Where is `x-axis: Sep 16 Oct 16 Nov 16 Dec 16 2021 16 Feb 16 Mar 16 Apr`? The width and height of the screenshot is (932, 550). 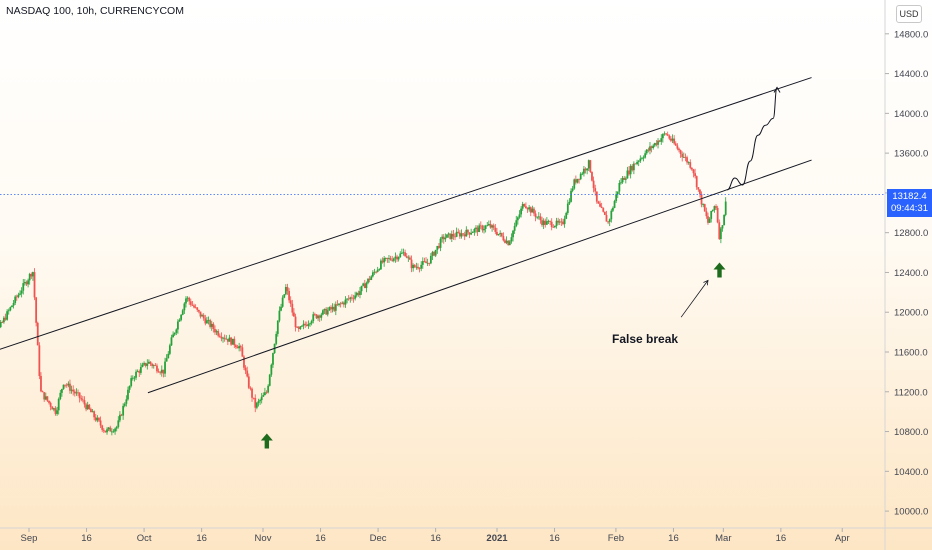
x-axis: Sep 16 Oct 16 Nov 16 Dec 16 2021 16 Feb 16 Mar 16 Apr is located at coordinates (466, 535).